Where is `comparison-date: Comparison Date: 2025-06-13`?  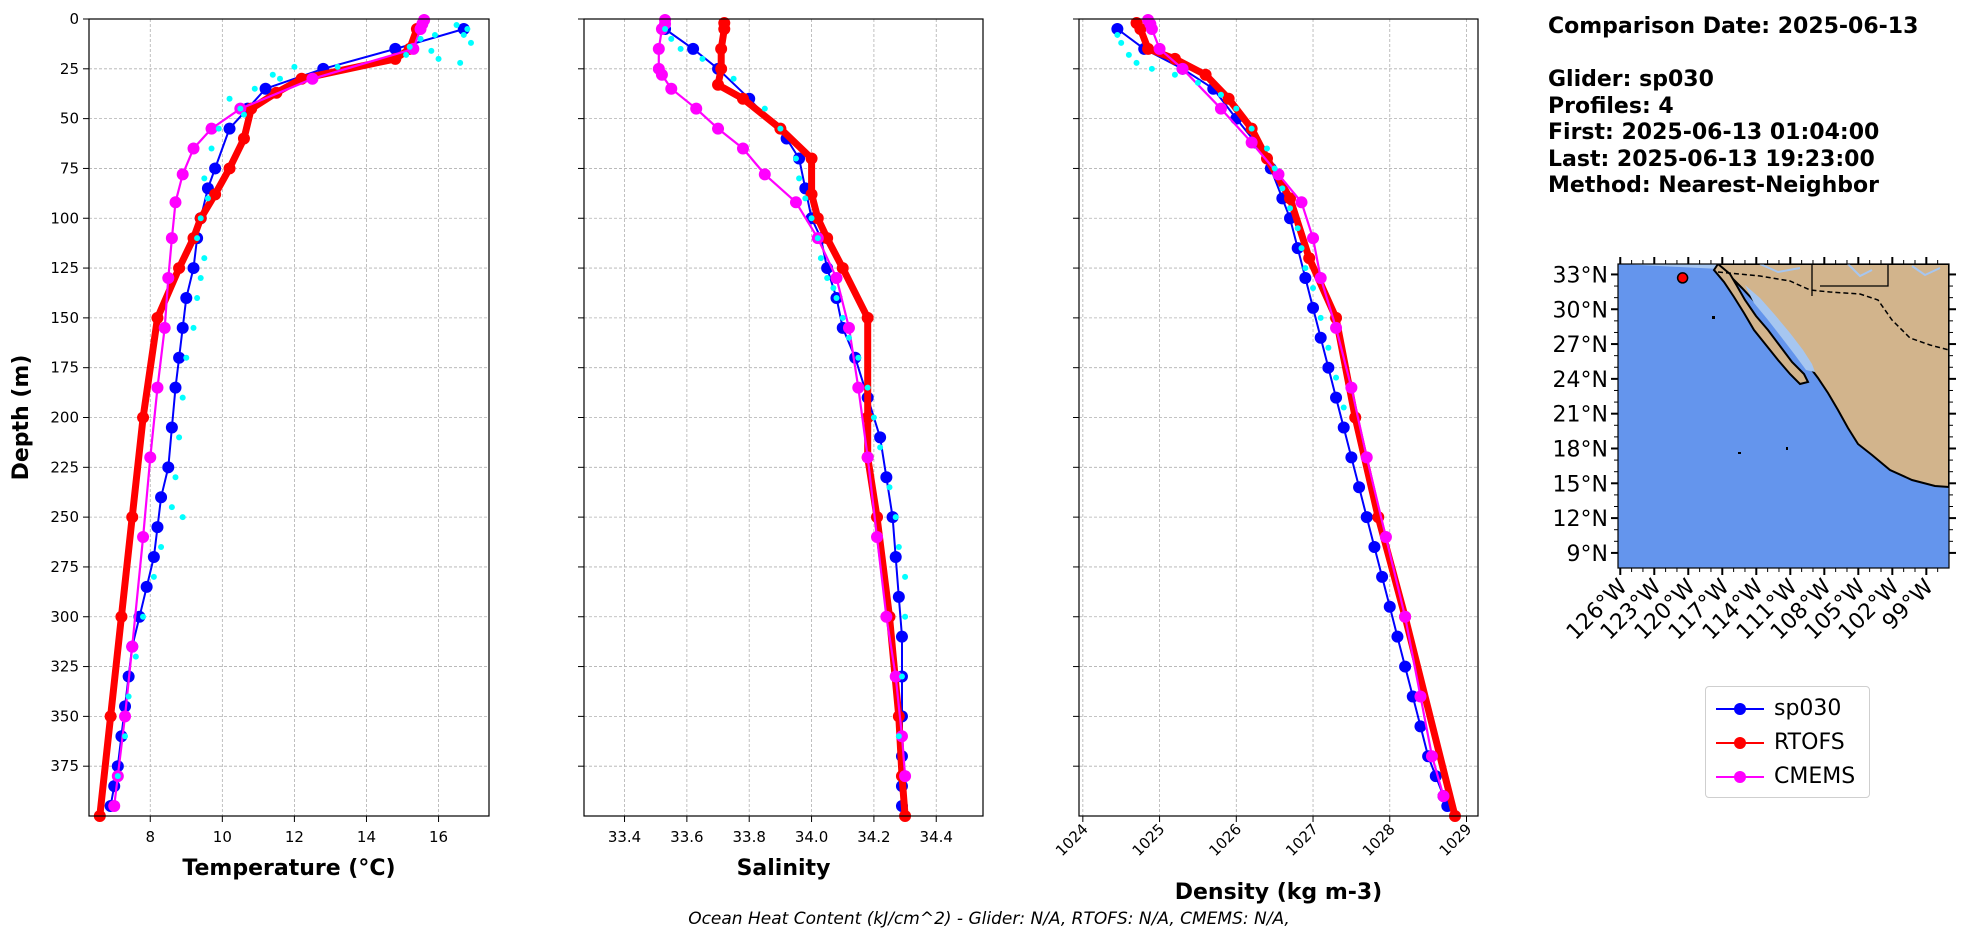
comparison-date: Comparison Date: 2025-06-13 is located at coordinates (1733, 26).